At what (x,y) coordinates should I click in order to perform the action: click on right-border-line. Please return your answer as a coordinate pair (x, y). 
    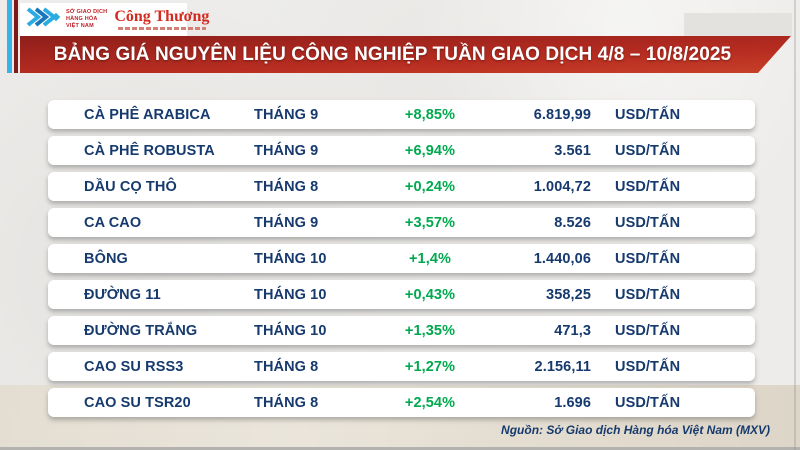
    Looking at the image, I should click on (795, 225).